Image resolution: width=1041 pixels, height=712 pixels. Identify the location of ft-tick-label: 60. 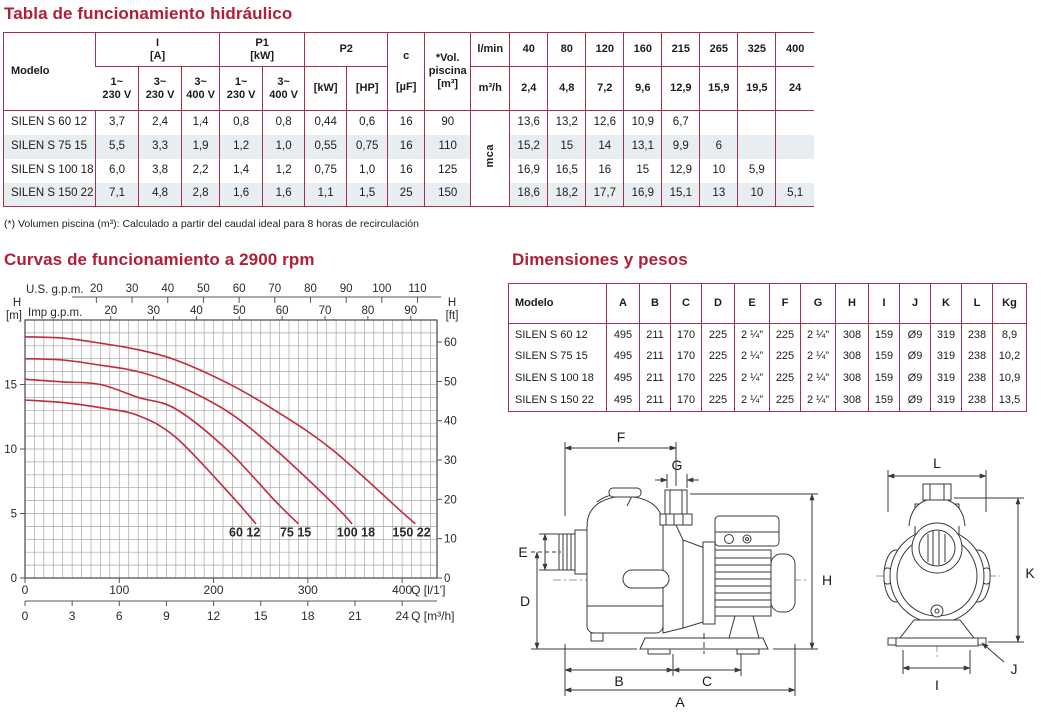
(450, 343).